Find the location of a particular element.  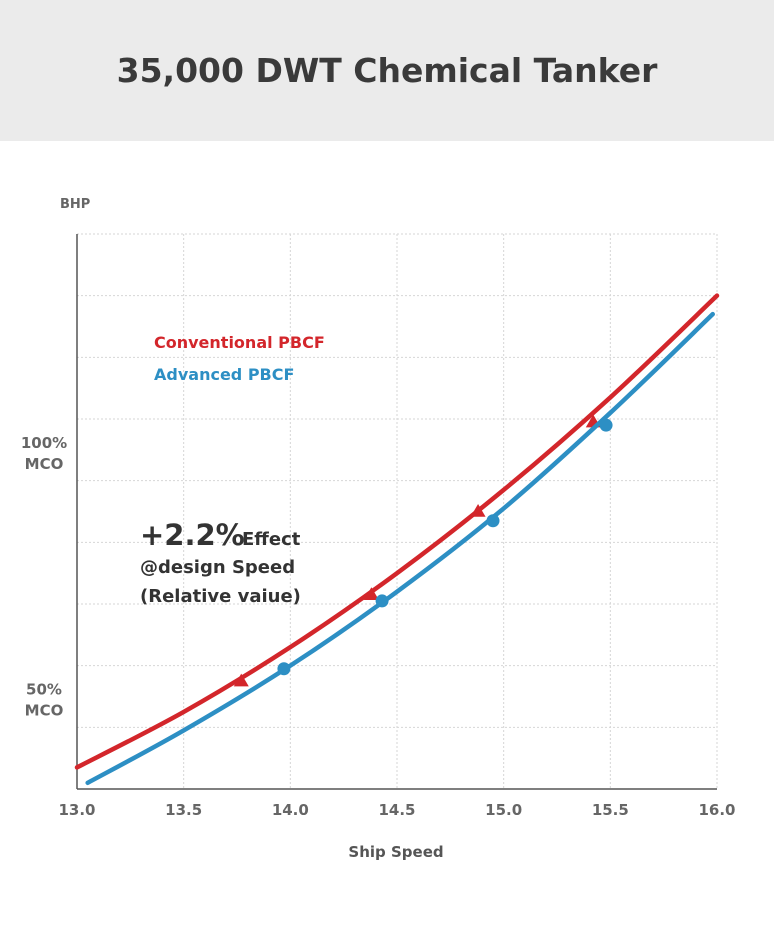

x-tick-label: 13.5 is located at coordinates (183, 810).